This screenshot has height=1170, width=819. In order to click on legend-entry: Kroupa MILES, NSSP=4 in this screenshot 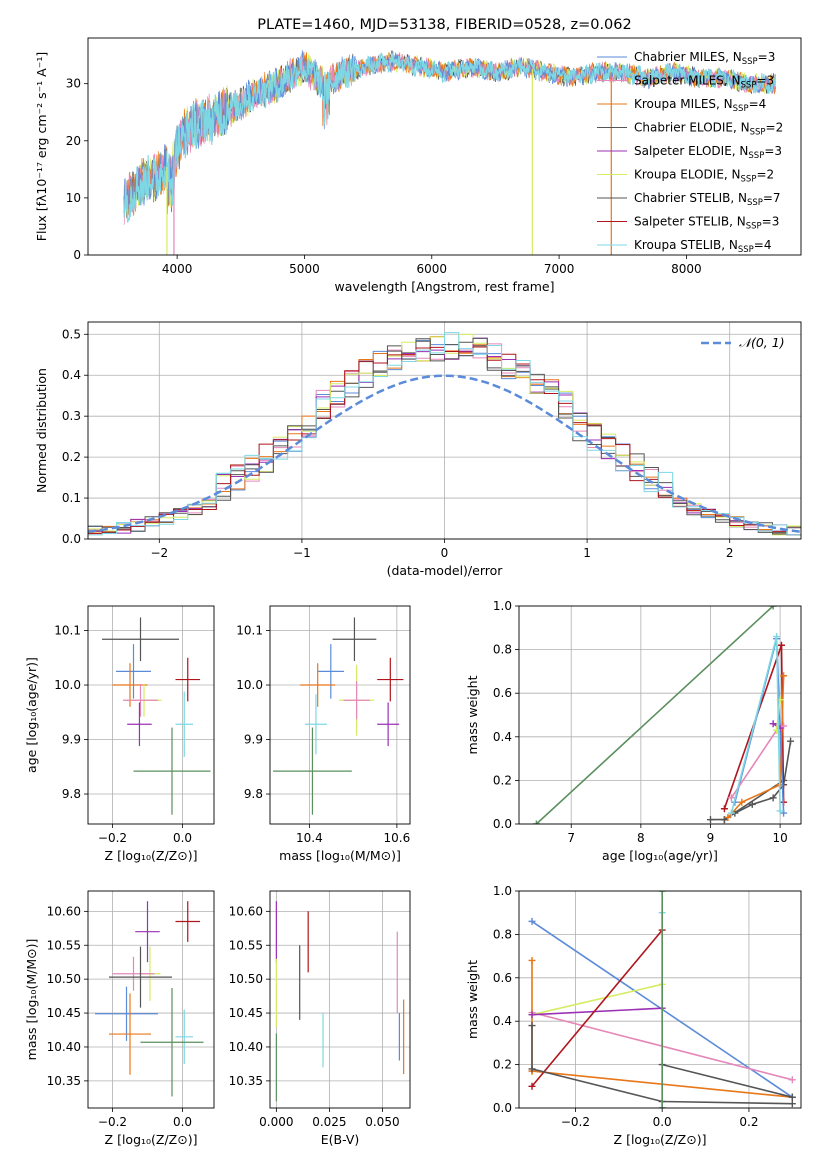, I will do `click(700, 105)`.